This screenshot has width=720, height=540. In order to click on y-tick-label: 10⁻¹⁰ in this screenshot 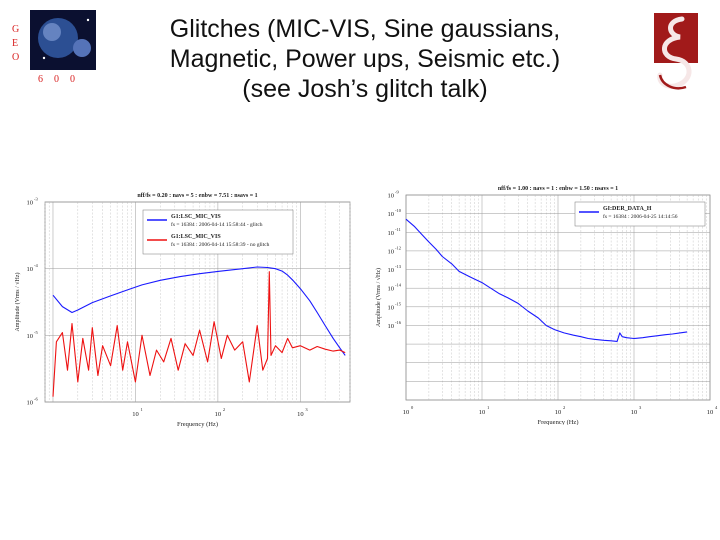, I will do `click(395, 213)`.